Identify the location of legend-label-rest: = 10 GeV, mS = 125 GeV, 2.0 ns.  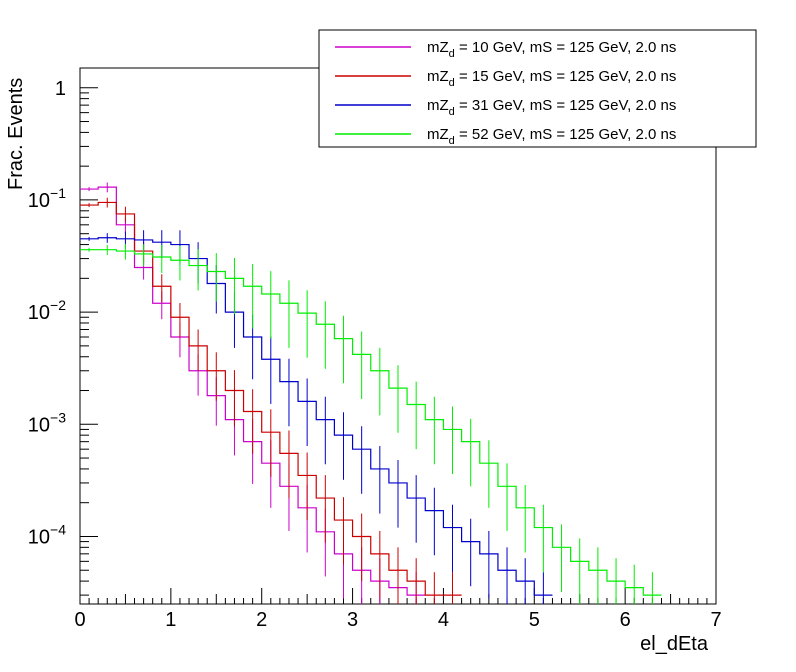
(566, 47).